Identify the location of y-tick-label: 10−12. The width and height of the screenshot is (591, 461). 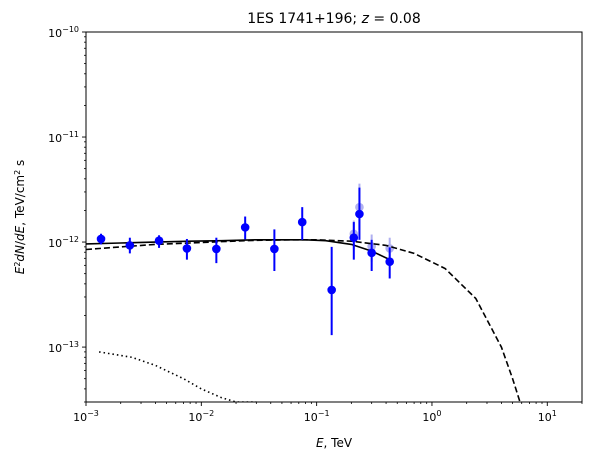
(63, 242).